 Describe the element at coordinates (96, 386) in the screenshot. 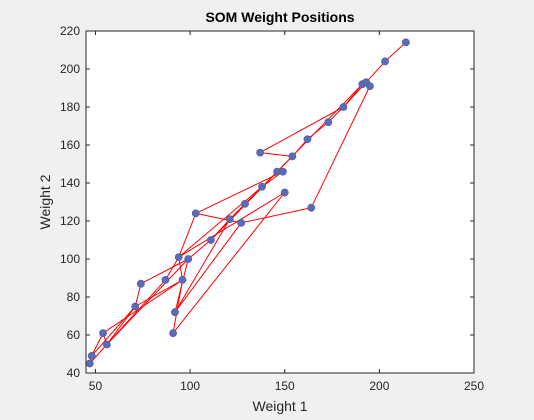

I see `x-tick-label: 50` at that location.